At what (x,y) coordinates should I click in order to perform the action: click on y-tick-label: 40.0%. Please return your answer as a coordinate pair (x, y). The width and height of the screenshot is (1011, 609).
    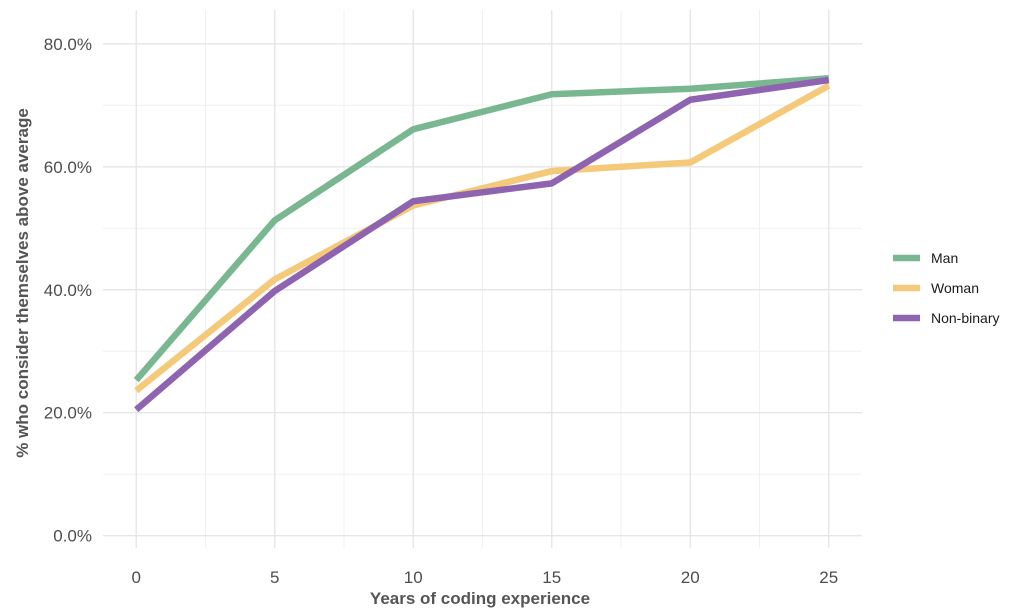
    Looking at the image, I should click on (68, 290).